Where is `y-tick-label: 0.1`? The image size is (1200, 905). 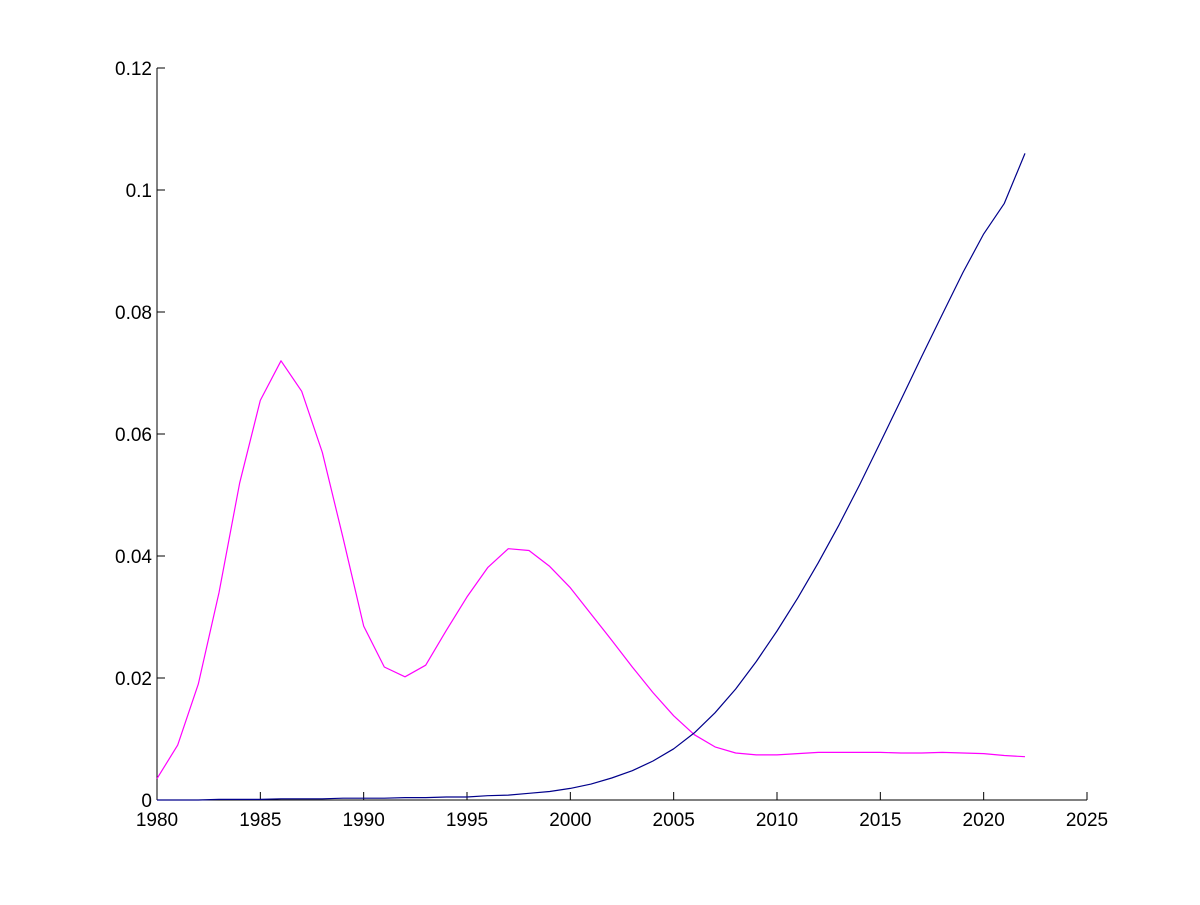
y-tick-label: 0.1 is located at coordinates (139, 191).